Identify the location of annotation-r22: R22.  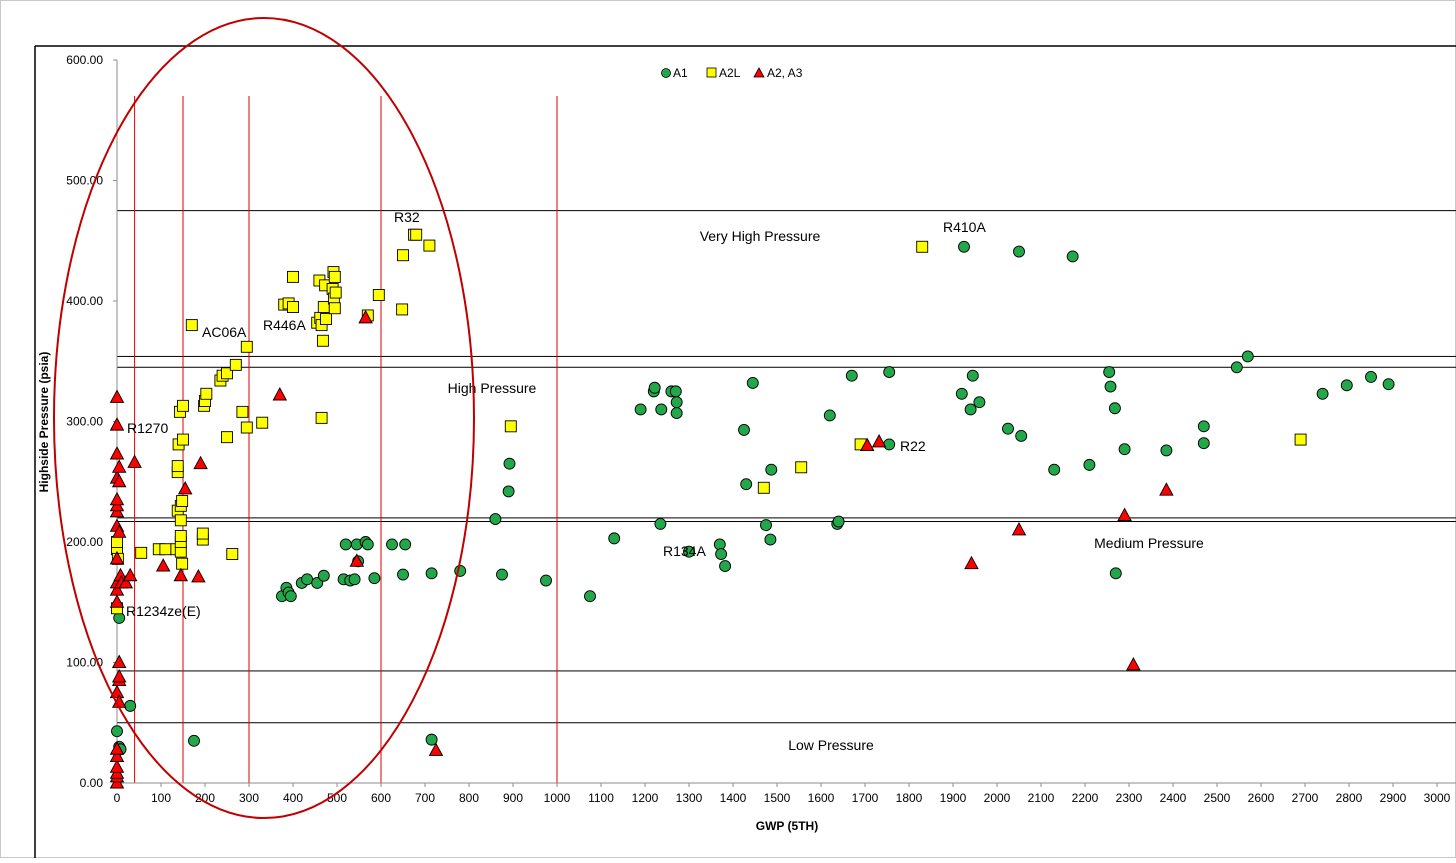
(913, 446).